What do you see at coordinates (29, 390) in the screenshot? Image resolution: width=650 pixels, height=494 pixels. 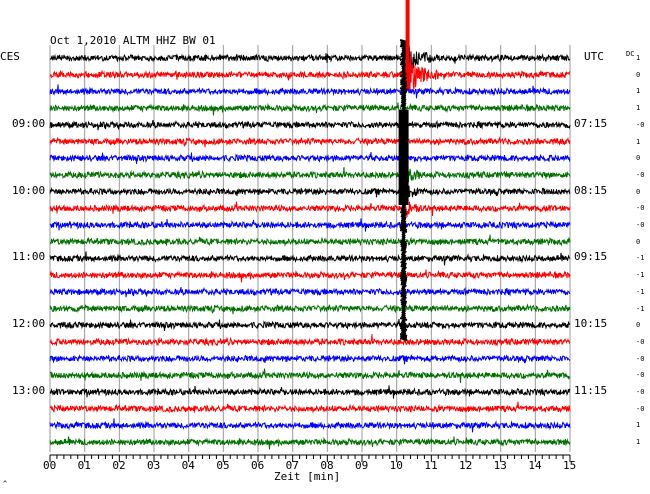 I see `left-time-label: 13:00` at bounding box center [29, 390].